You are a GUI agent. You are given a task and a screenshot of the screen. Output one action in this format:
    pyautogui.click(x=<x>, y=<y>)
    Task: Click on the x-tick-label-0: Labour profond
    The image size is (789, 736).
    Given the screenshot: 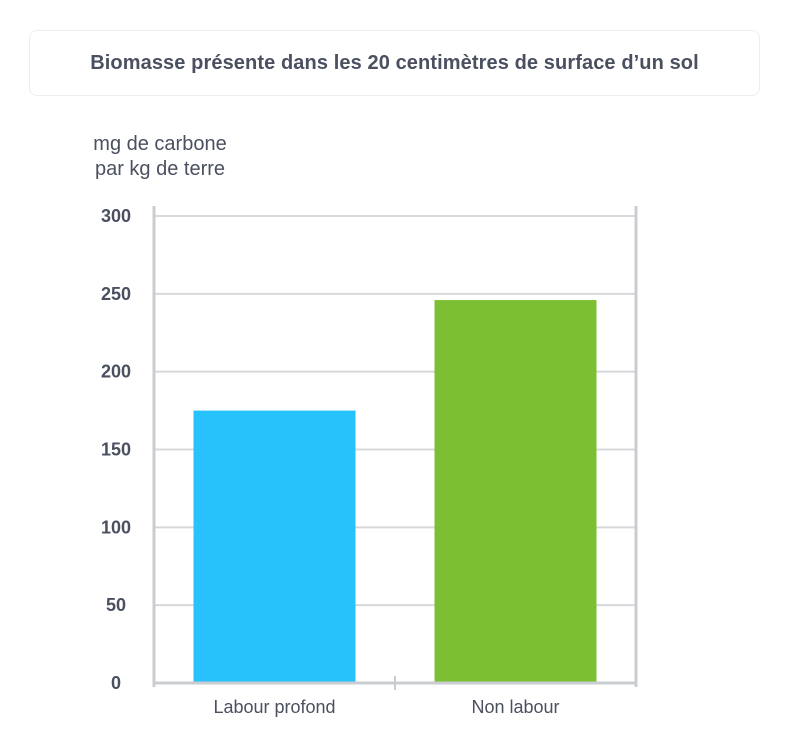 What is the action you would take?
    pyautogui.click(x=274, y=707)
    